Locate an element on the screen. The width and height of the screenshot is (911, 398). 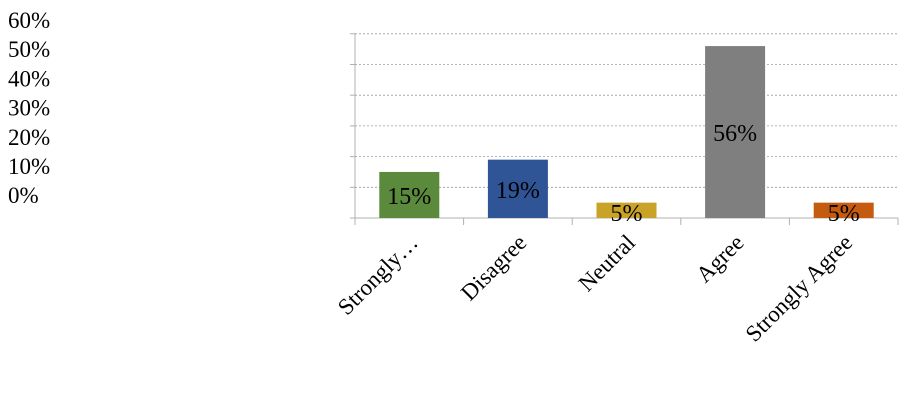
y-tick-label: 10% is located at coordinates (29, 166).